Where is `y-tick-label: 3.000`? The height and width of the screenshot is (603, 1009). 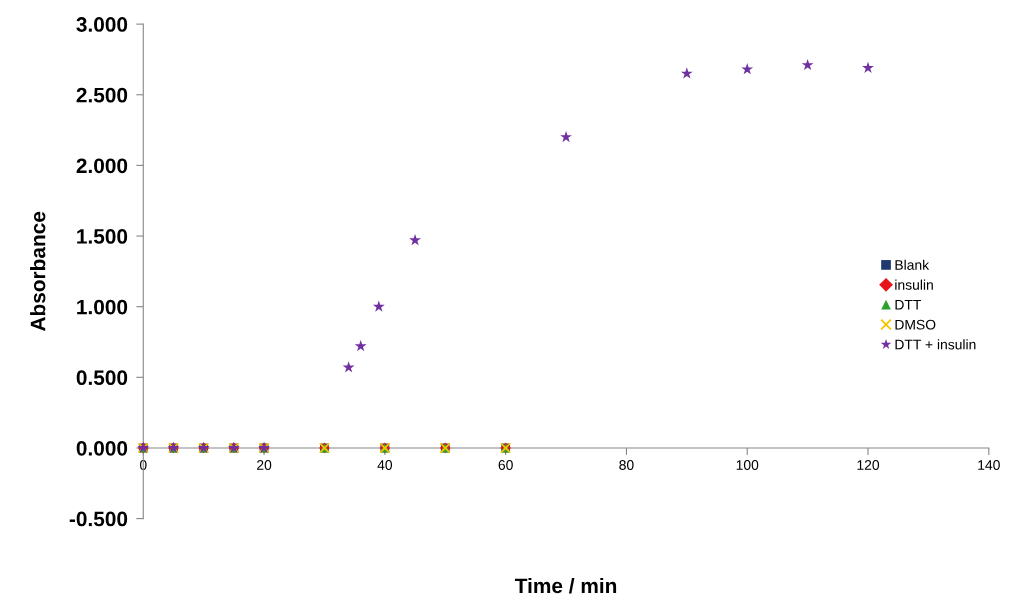
y-tick-label: 3.000 is located at coordinates (102, 24).